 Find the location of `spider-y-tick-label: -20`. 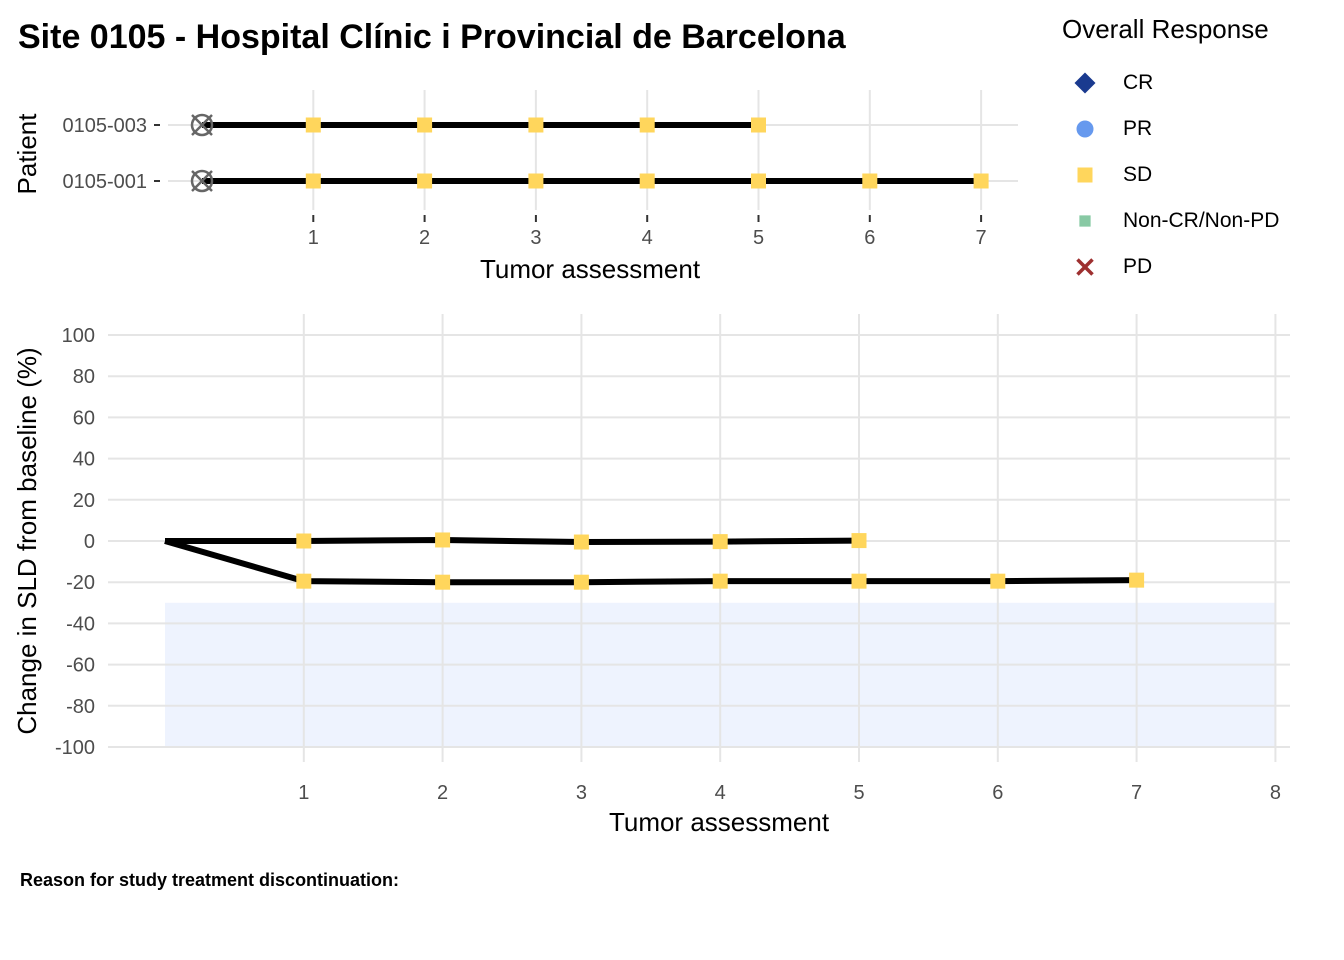

spider-y-tick-label: -20 is located at coordinates (80, 583).